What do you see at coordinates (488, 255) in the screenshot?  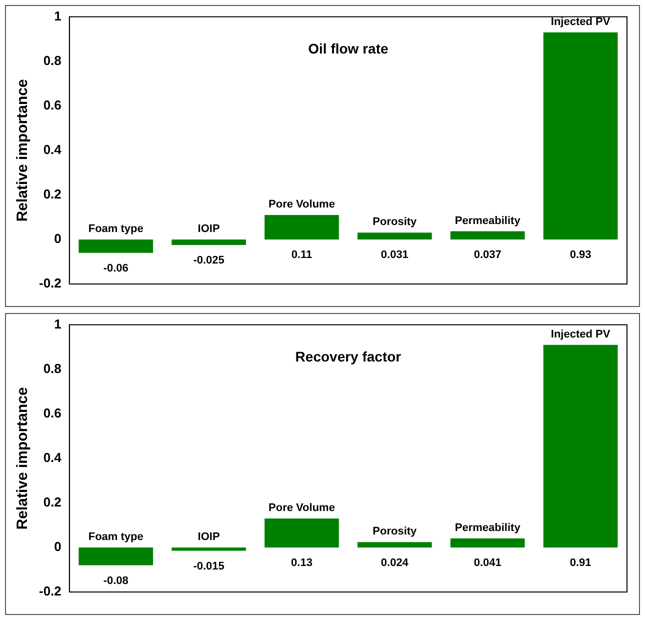 I see `data-label: 0.037` at bounding box center [488, 255].